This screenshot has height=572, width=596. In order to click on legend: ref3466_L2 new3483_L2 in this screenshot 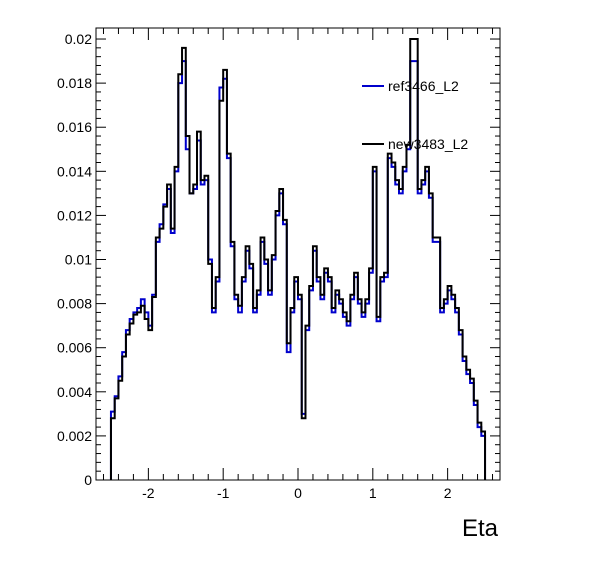, I will do `click(415, 115)`.